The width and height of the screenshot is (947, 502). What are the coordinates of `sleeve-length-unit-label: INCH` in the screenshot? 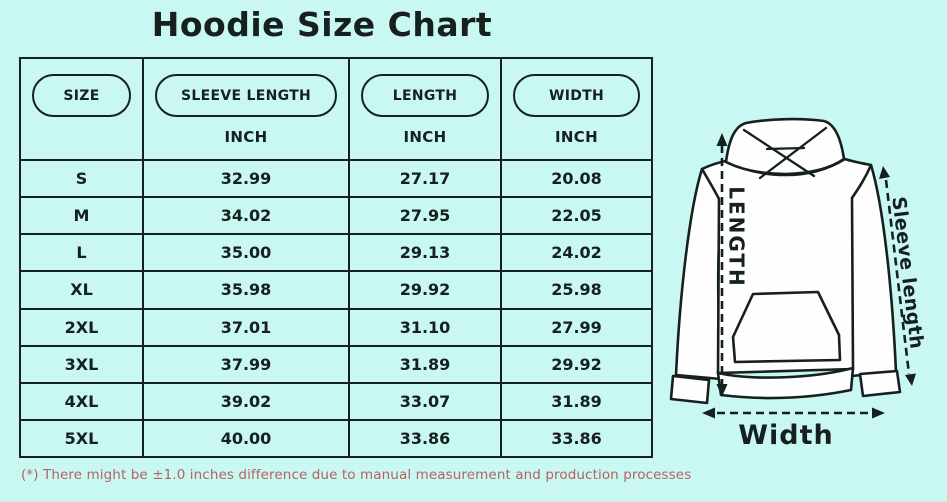 It's located at (246, 137).